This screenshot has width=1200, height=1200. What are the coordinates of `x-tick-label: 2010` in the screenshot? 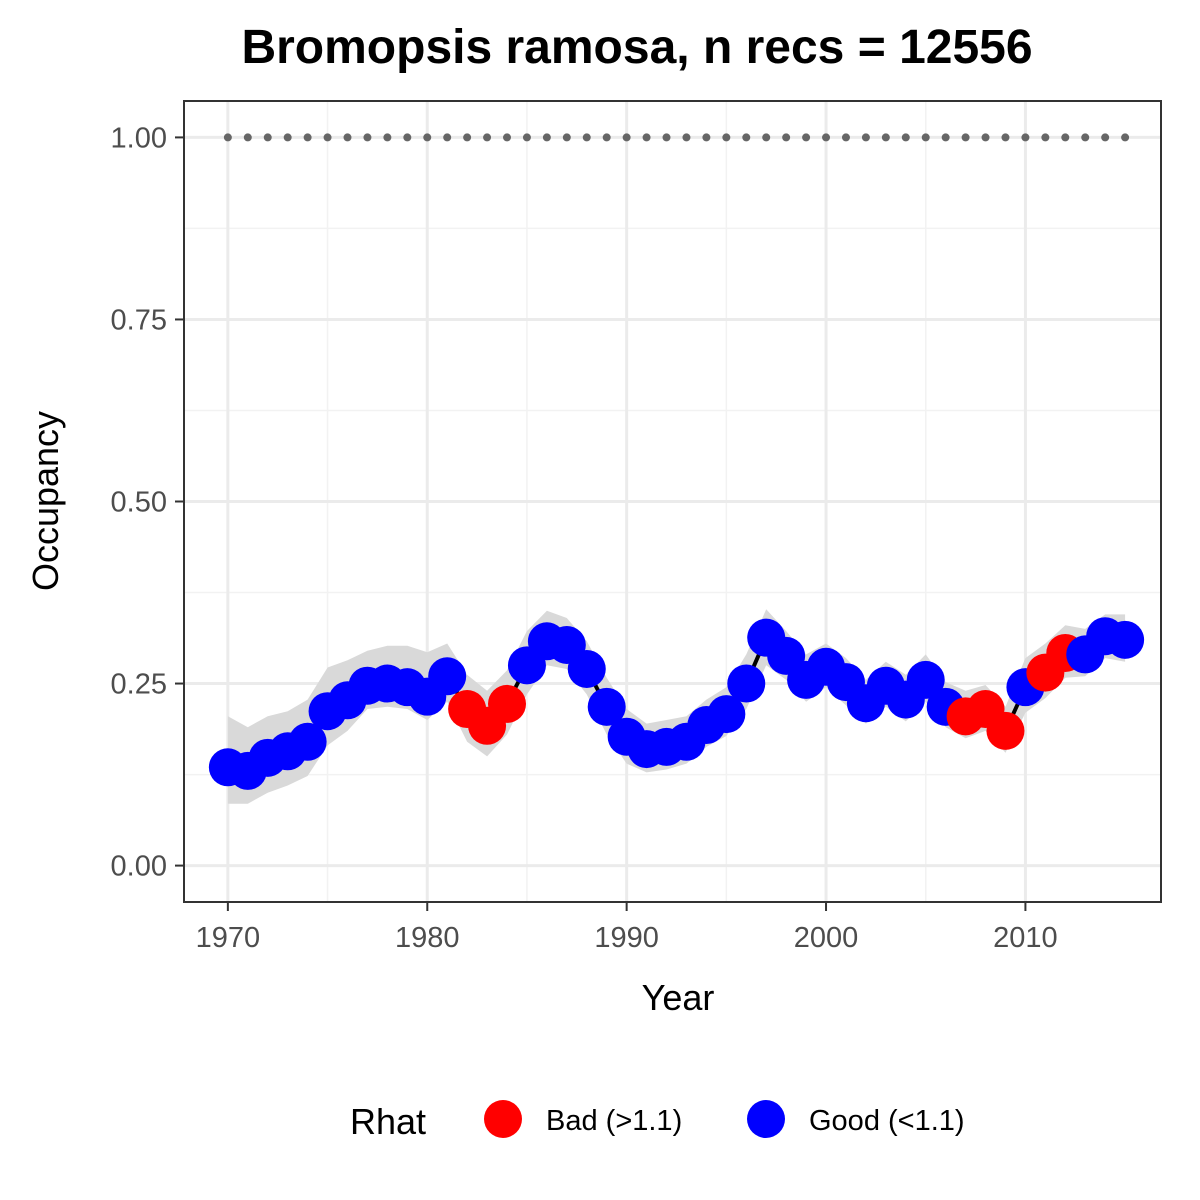 It's located at (1025, 938).